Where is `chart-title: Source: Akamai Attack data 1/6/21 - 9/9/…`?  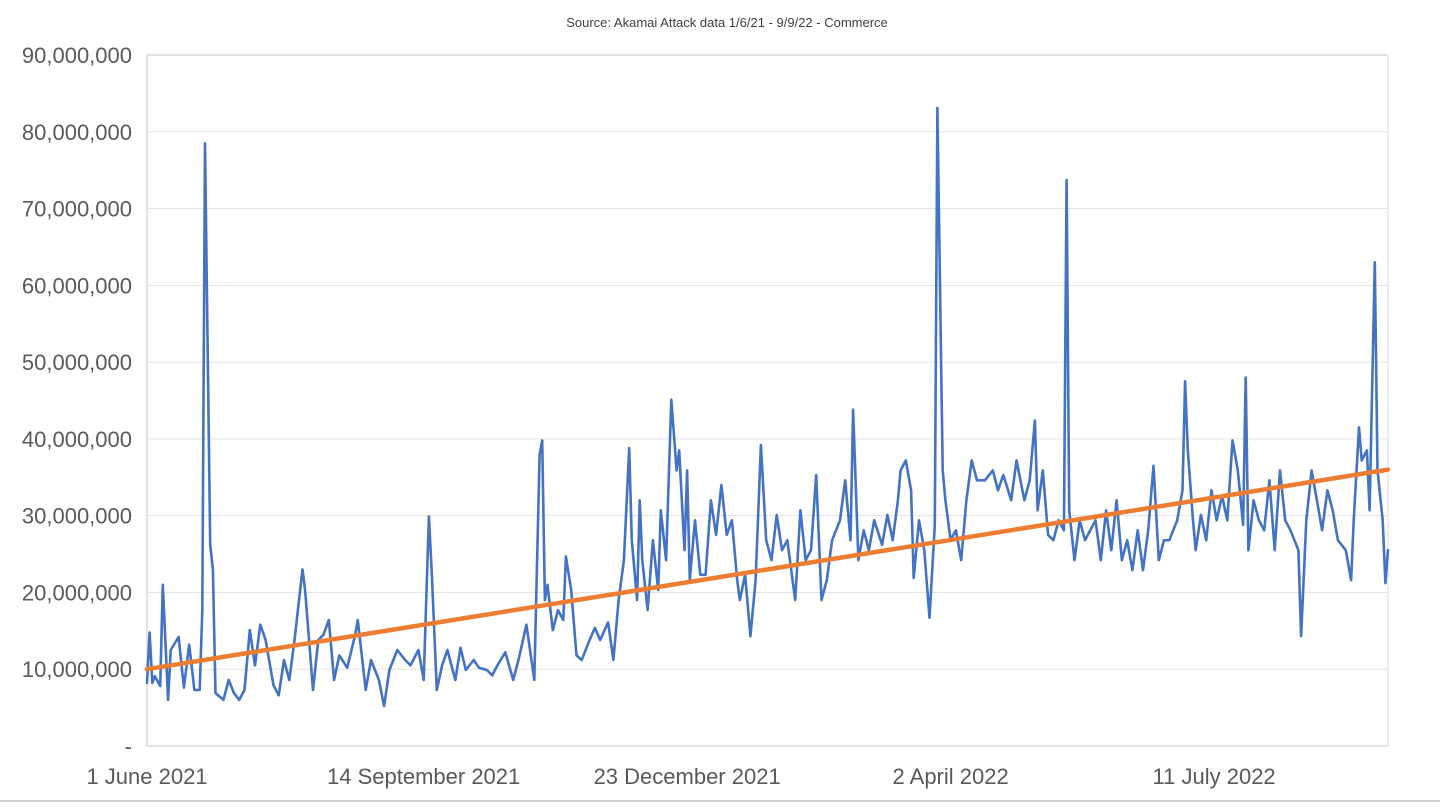 chart-title: Source: Akamai Attack data 1/6/21 - 9/9/… is located at coordinates (727, 22).